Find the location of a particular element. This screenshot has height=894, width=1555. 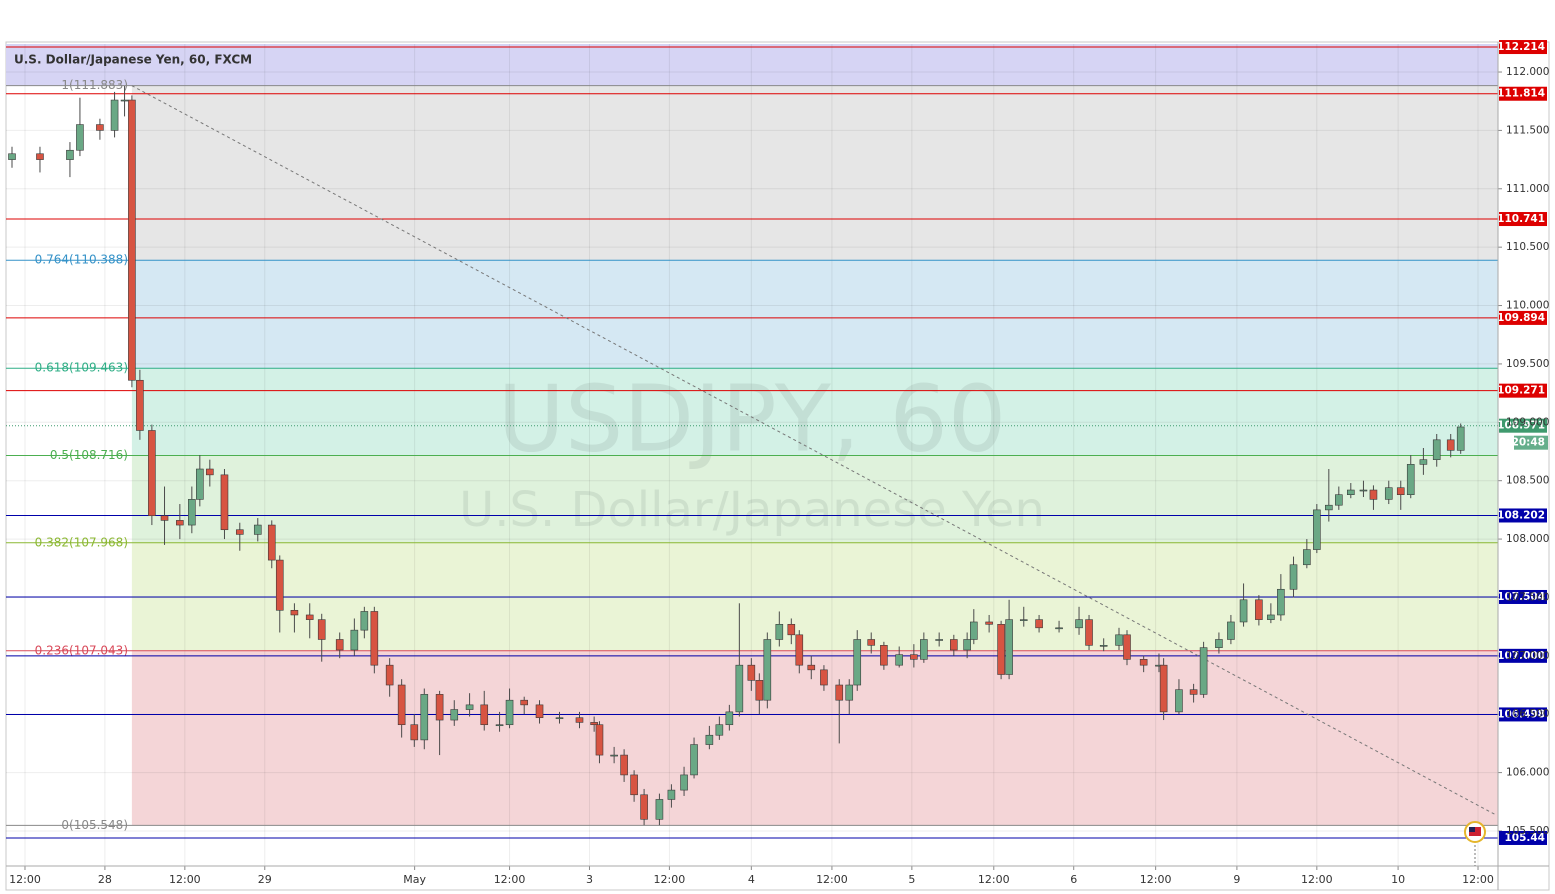

price-tag-label: 109.271 is located at coordinates (1521, 391).